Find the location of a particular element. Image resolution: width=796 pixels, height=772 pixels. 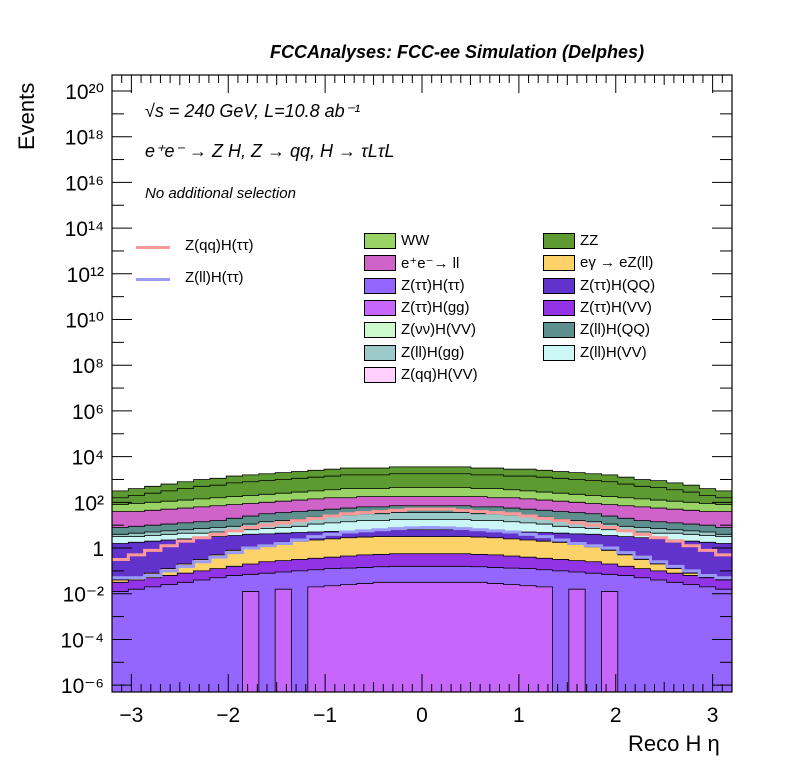

legend-label-ww: WW is located at coordinates (415, 240).